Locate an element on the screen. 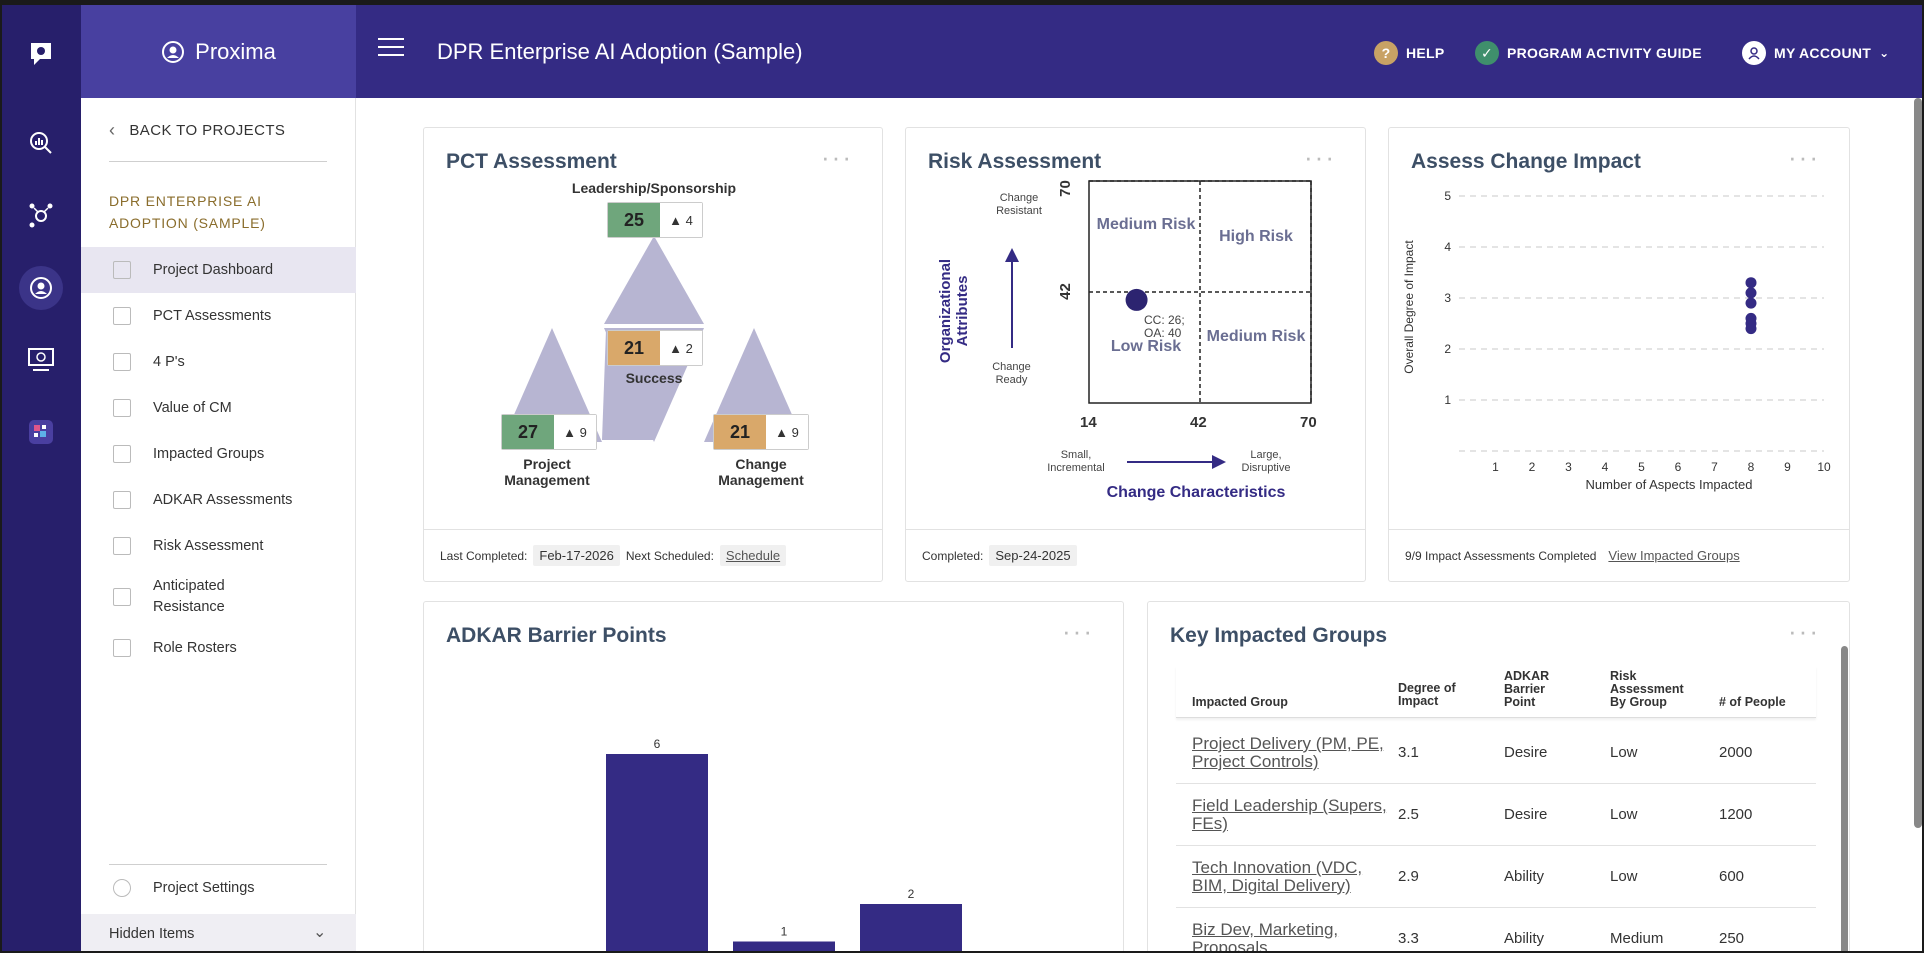 Image resolution: width=1924 pixels, height=953 pixels. analytics-icon is located at coordinates (41, 143).